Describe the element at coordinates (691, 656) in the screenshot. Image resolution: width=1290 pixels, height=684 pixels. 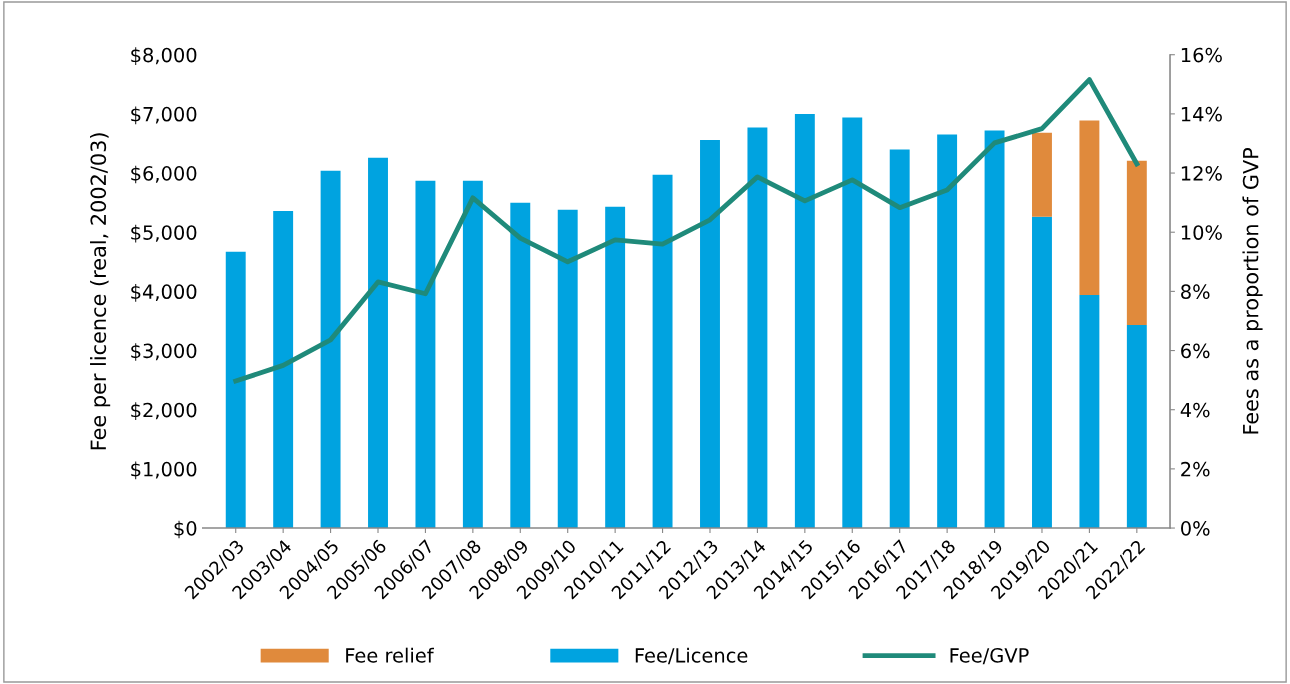
I see `legend-label: Fee/Licence` at that location.